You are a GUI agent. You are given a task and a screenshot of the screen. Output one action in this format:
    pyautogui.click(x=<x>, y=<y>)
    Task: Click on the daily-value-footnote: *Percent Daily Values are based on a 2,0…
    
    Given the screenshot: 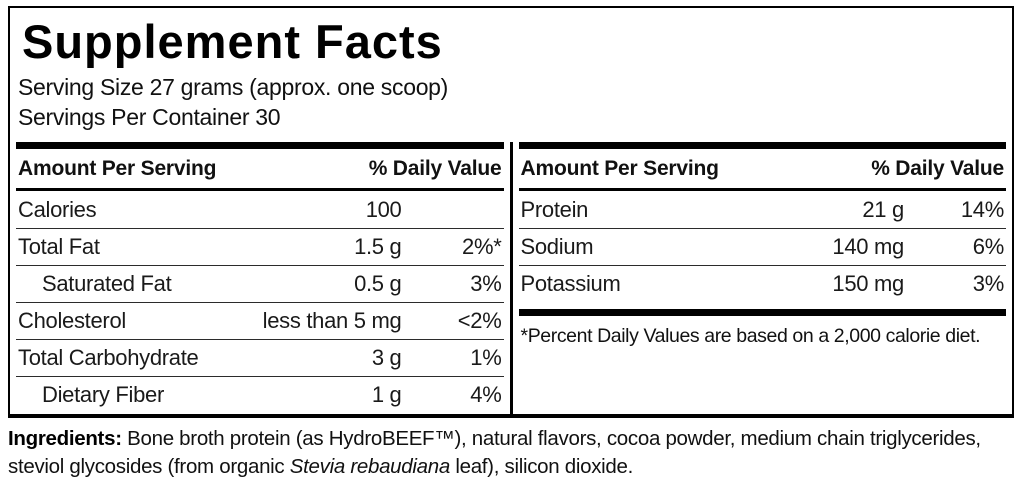 What is the action you would take?
    pyautogui.click(x=750, y=336)
    